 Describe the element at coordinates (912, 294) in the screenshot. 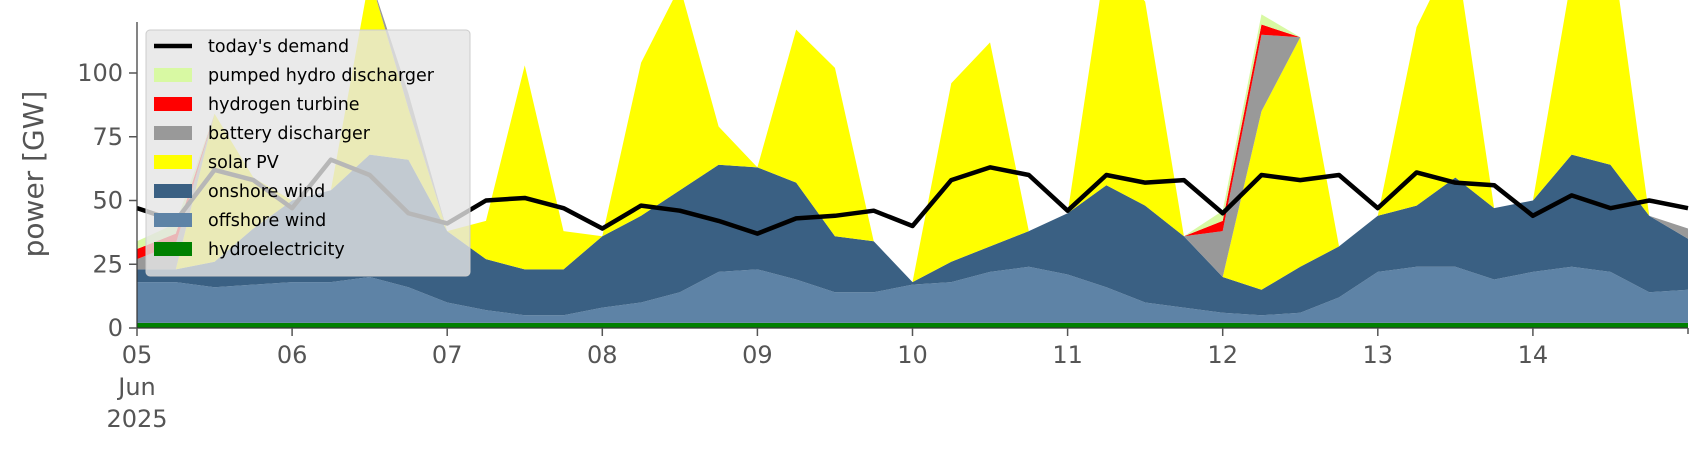

I see `series-area-offshore-wind` at that location.